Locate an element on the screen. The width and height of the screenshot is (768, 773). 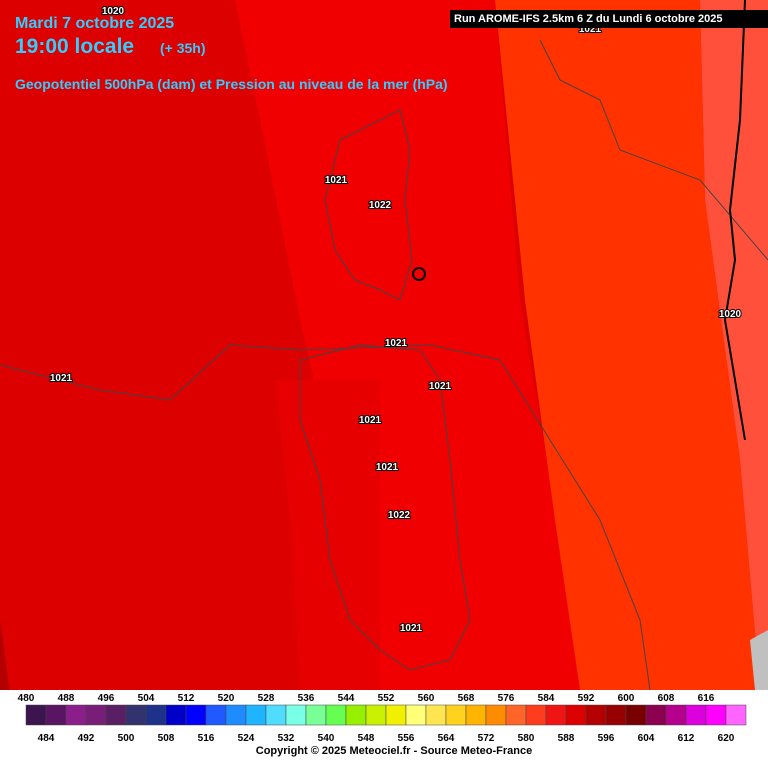
legend-label: 588 is located at coordinates (566, 738).